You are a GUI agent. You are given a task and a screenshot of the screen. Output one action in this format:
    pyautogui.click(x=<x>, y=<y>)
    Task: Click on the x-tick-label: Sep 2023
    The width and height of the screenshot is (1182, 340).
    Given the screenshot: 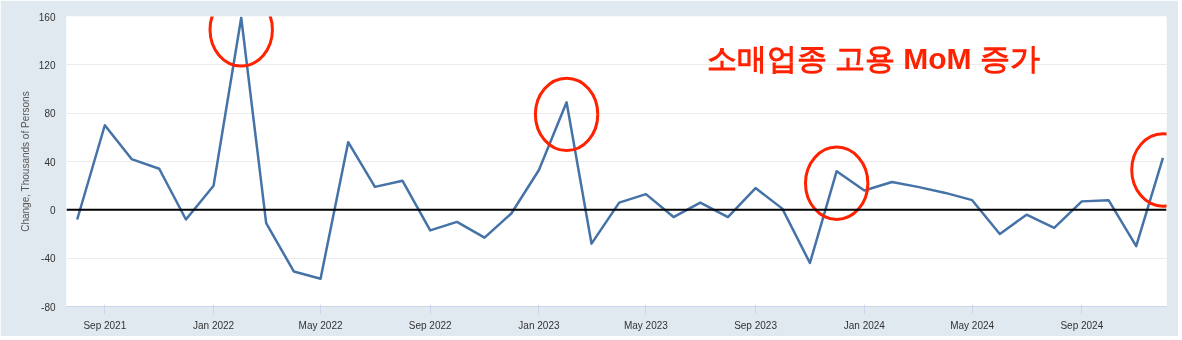 What is the action you would take?
    pyautogui.click(x=756, y=325)
    